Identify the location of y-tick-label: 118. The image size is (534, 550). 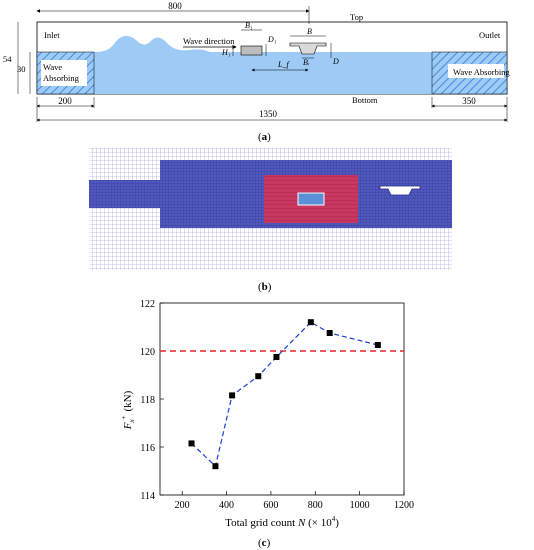
(147, 400).